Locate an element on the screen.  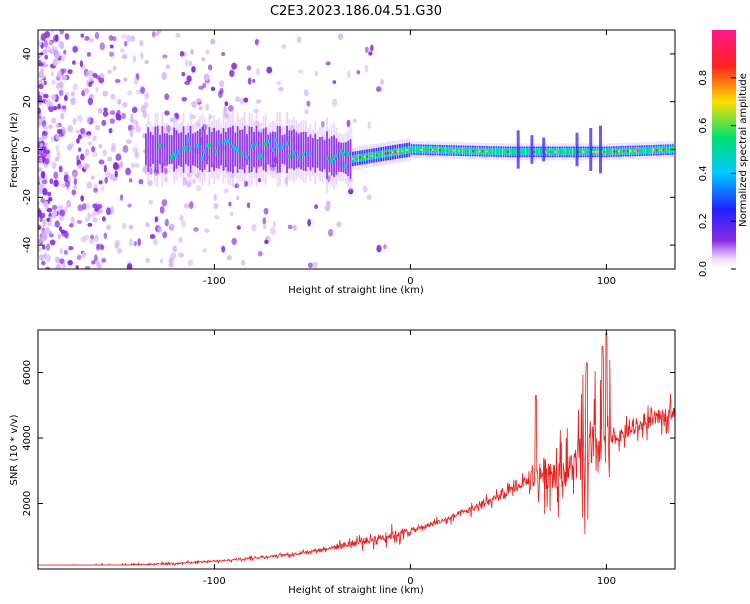
colorbar-tick-label: 0.8 is located at coordinates (703, 78).